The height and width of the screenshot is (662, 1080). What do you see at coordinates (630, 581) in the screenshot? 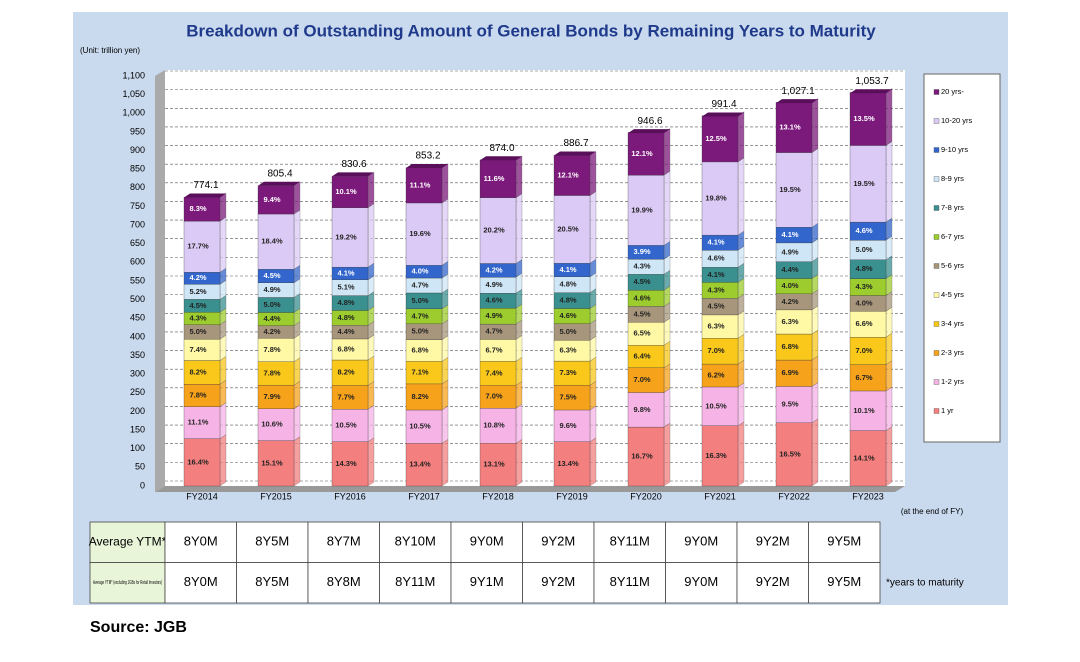
I see `table-value: 8Y11M` at bounding box center [630, 581].